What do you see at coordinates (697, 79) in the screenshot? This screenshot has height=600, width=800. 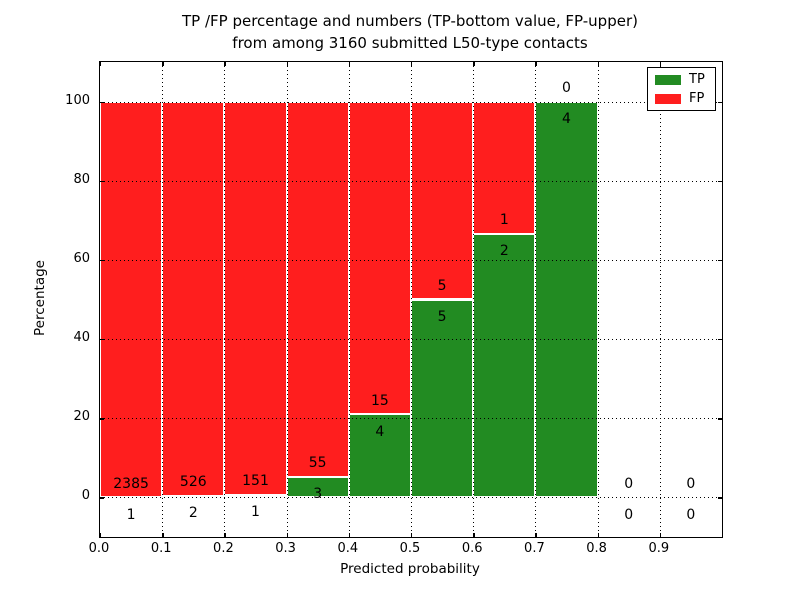 I see `legend-label-tp: TP` at bounding box center [697, 79].